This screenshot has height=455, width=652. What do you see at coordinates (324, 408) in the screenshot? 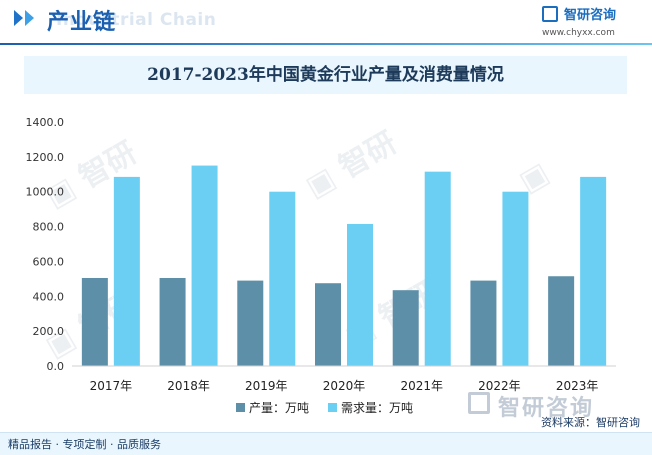
I see `chart-legend: 产量：万吨 需求量：万吨` at bounding box center [324, 408].